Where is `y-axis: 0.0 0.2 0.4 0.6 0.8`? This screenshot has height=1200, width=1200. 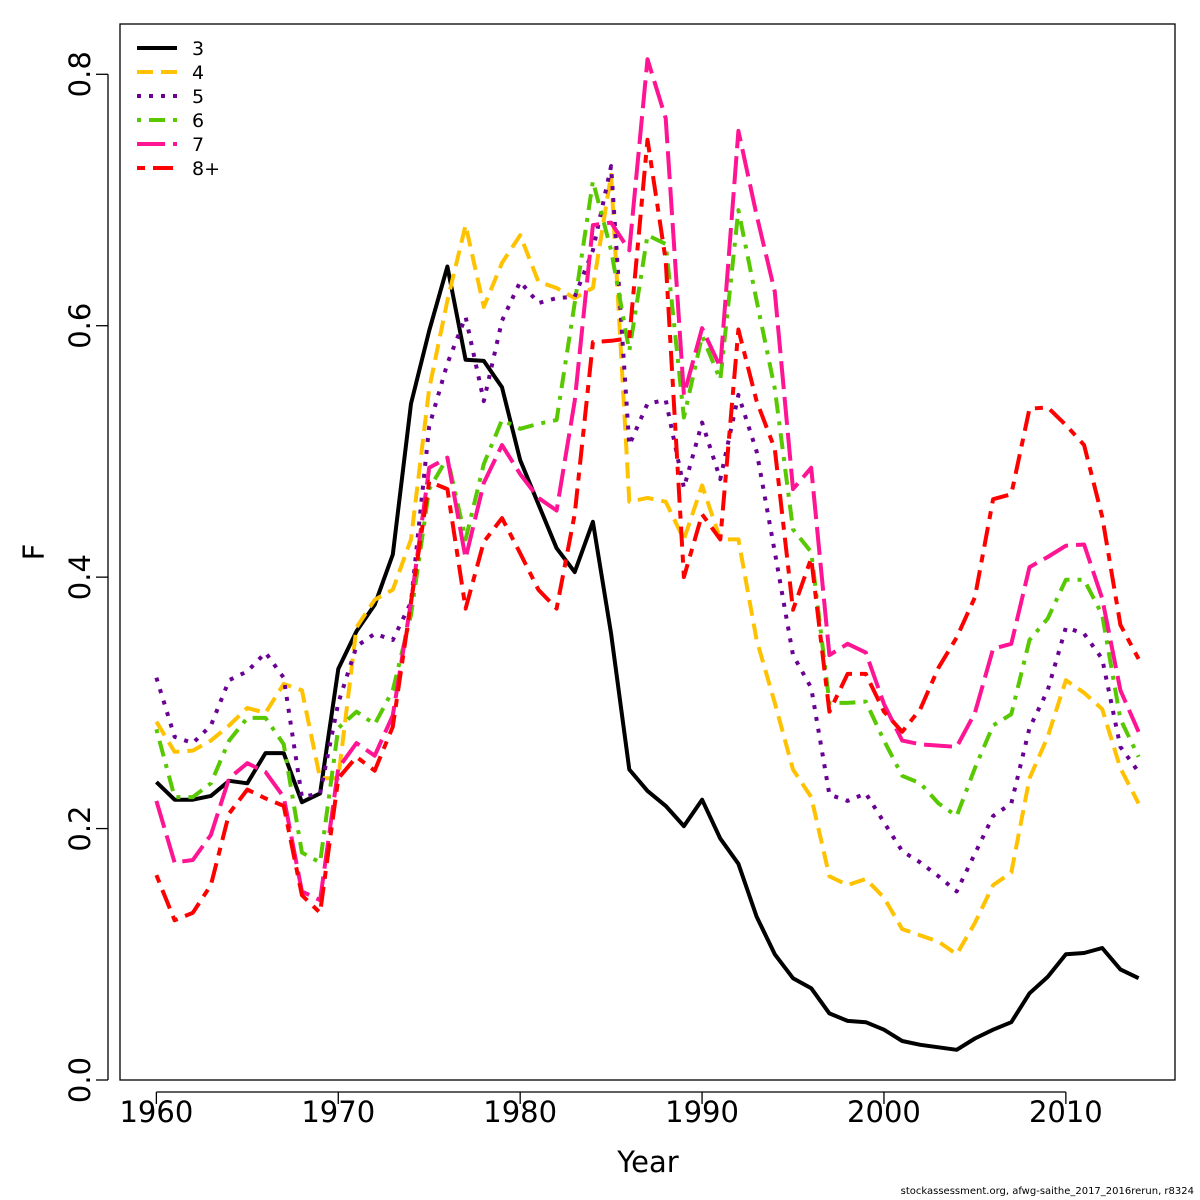
y-axis: 0.0 0.2 0.4 0.6 0.8 is located at coordinates (86, 577).